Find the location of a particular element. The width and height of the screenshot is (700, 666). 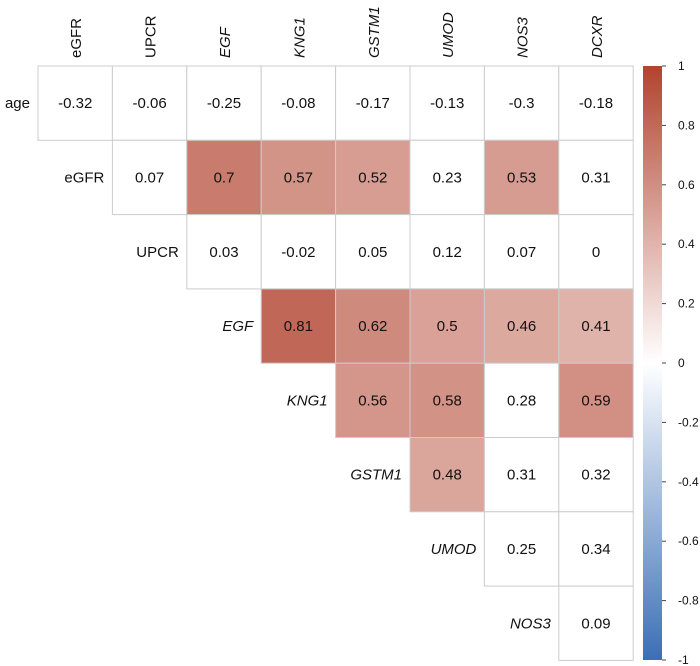

cell-value: 0.62 is located at coordinates (372, 326).